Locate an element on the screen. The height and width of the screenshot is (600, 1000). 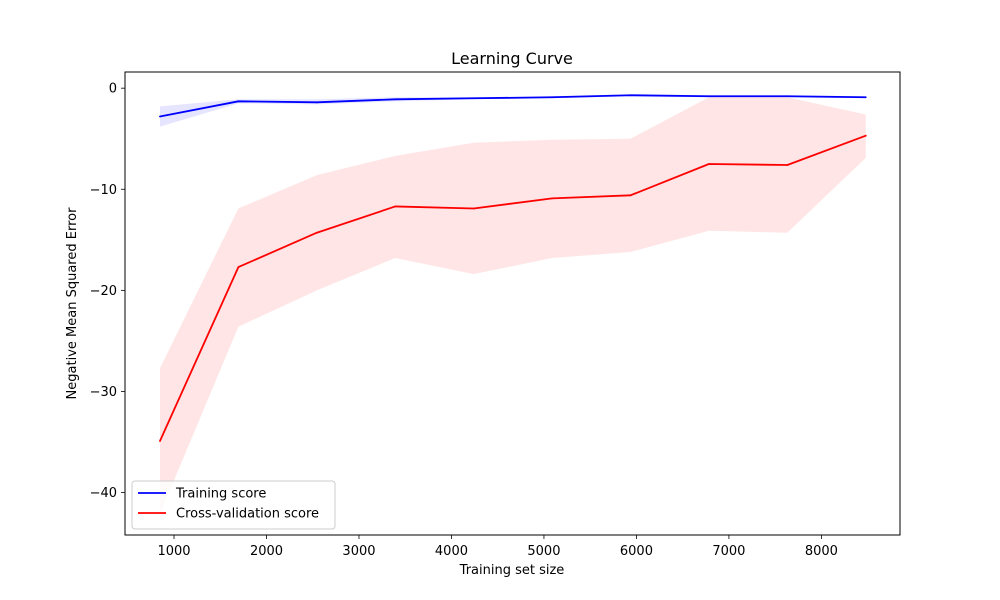
y-tick-label: −10 is located at coordinates (103, 190).